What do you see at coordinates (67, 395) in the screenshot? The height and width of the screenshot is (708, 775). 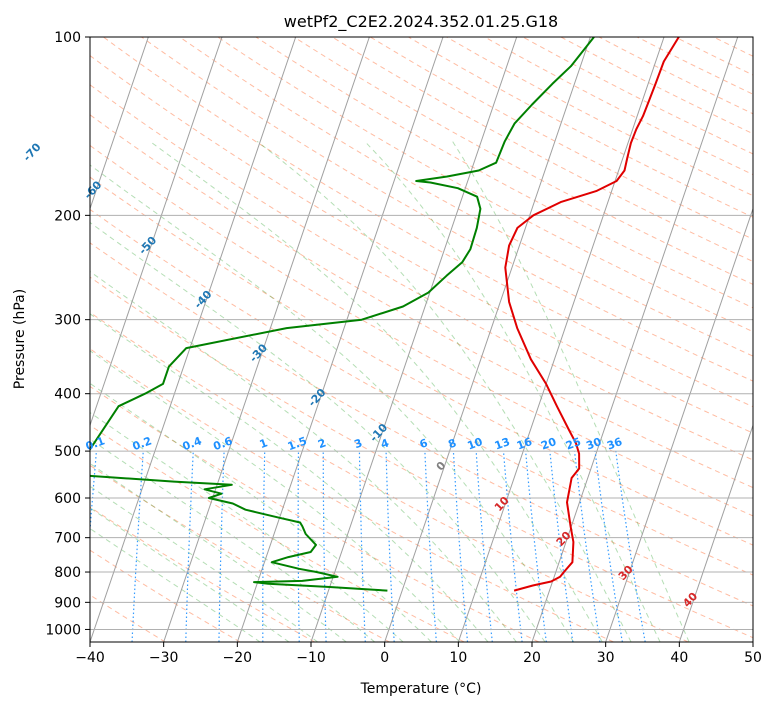 I see `y-tick-label: 400` at bounding box center [67, 395].